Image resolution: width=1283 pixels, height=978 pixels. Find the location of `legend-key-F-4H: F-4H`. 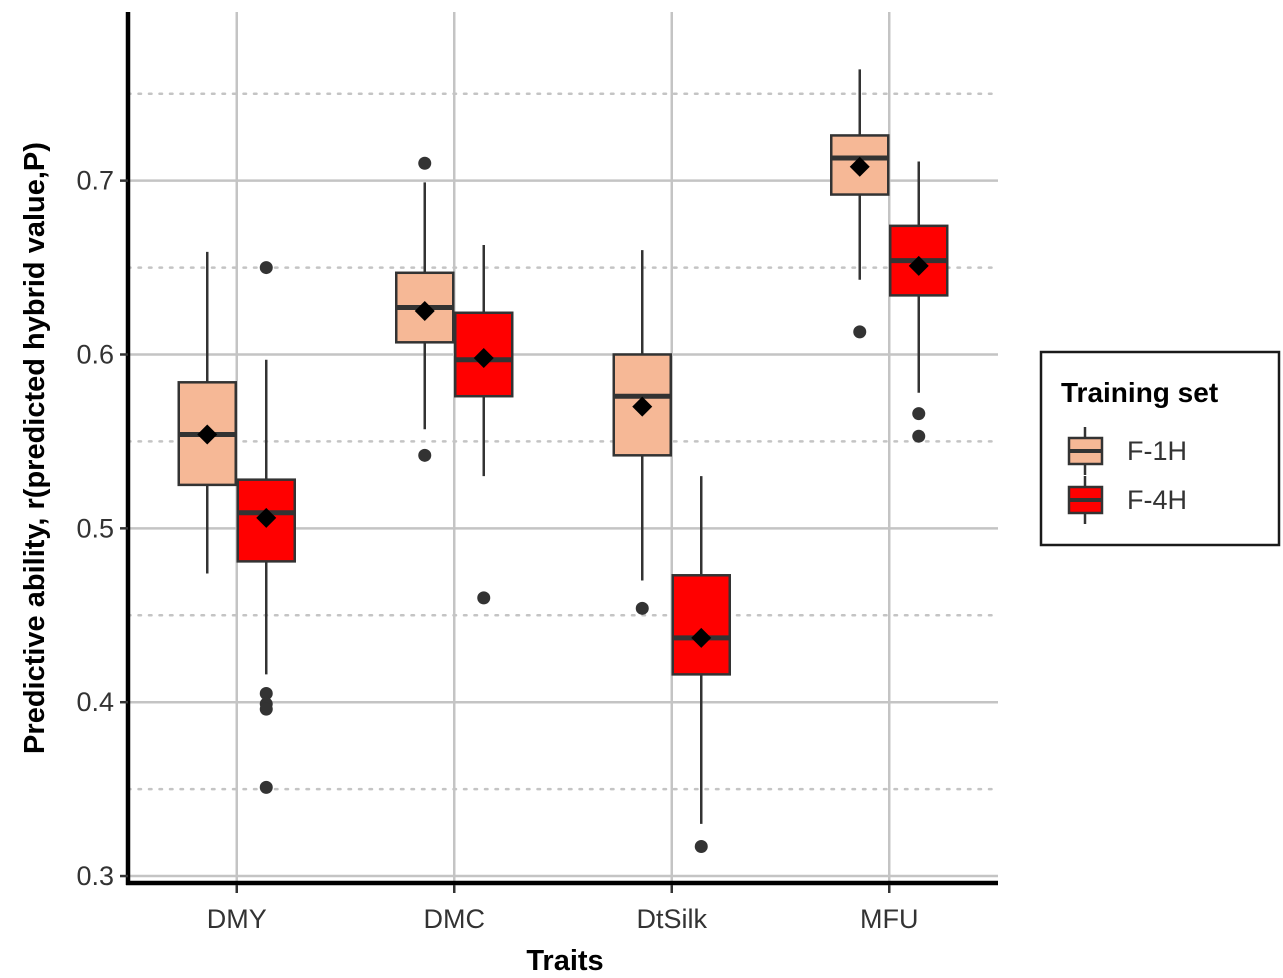

legend-key-F-4H: F-4H is located at coordinates (1127, 500).